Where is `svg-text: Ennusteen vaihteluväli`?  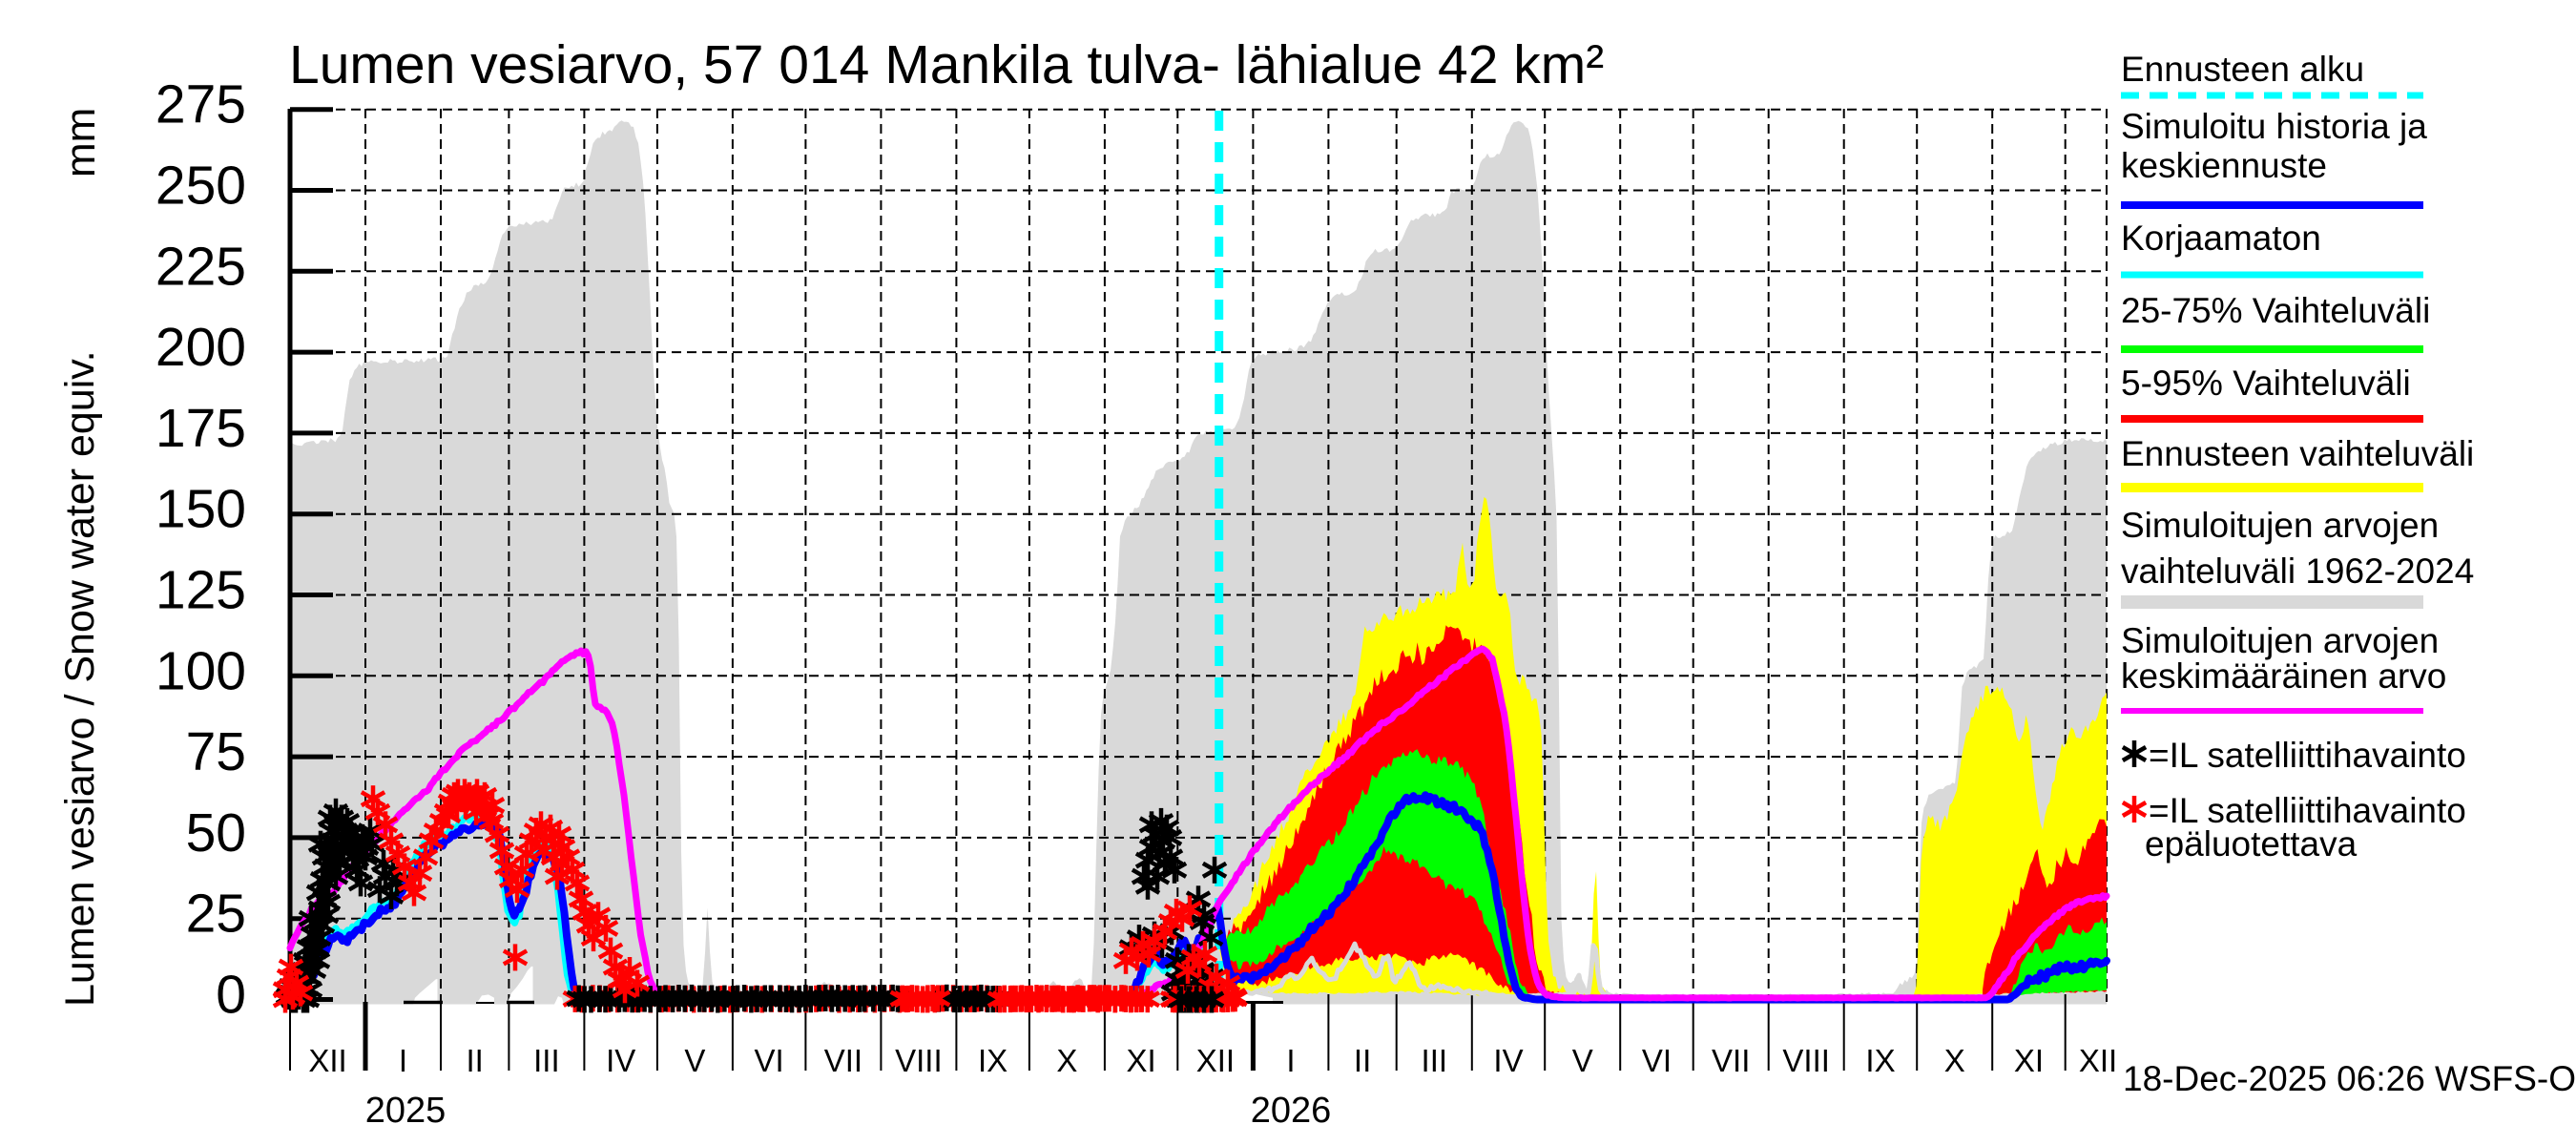
svg-text: Ennusteen vaihteluväli is located at coordinates (2297, 454).